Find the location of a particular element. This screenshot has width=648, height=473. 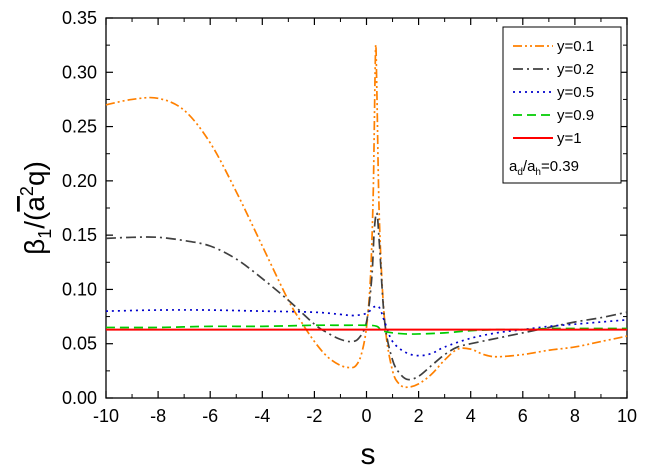

x-tick-label: 2 is located at coordinates (419, 416).